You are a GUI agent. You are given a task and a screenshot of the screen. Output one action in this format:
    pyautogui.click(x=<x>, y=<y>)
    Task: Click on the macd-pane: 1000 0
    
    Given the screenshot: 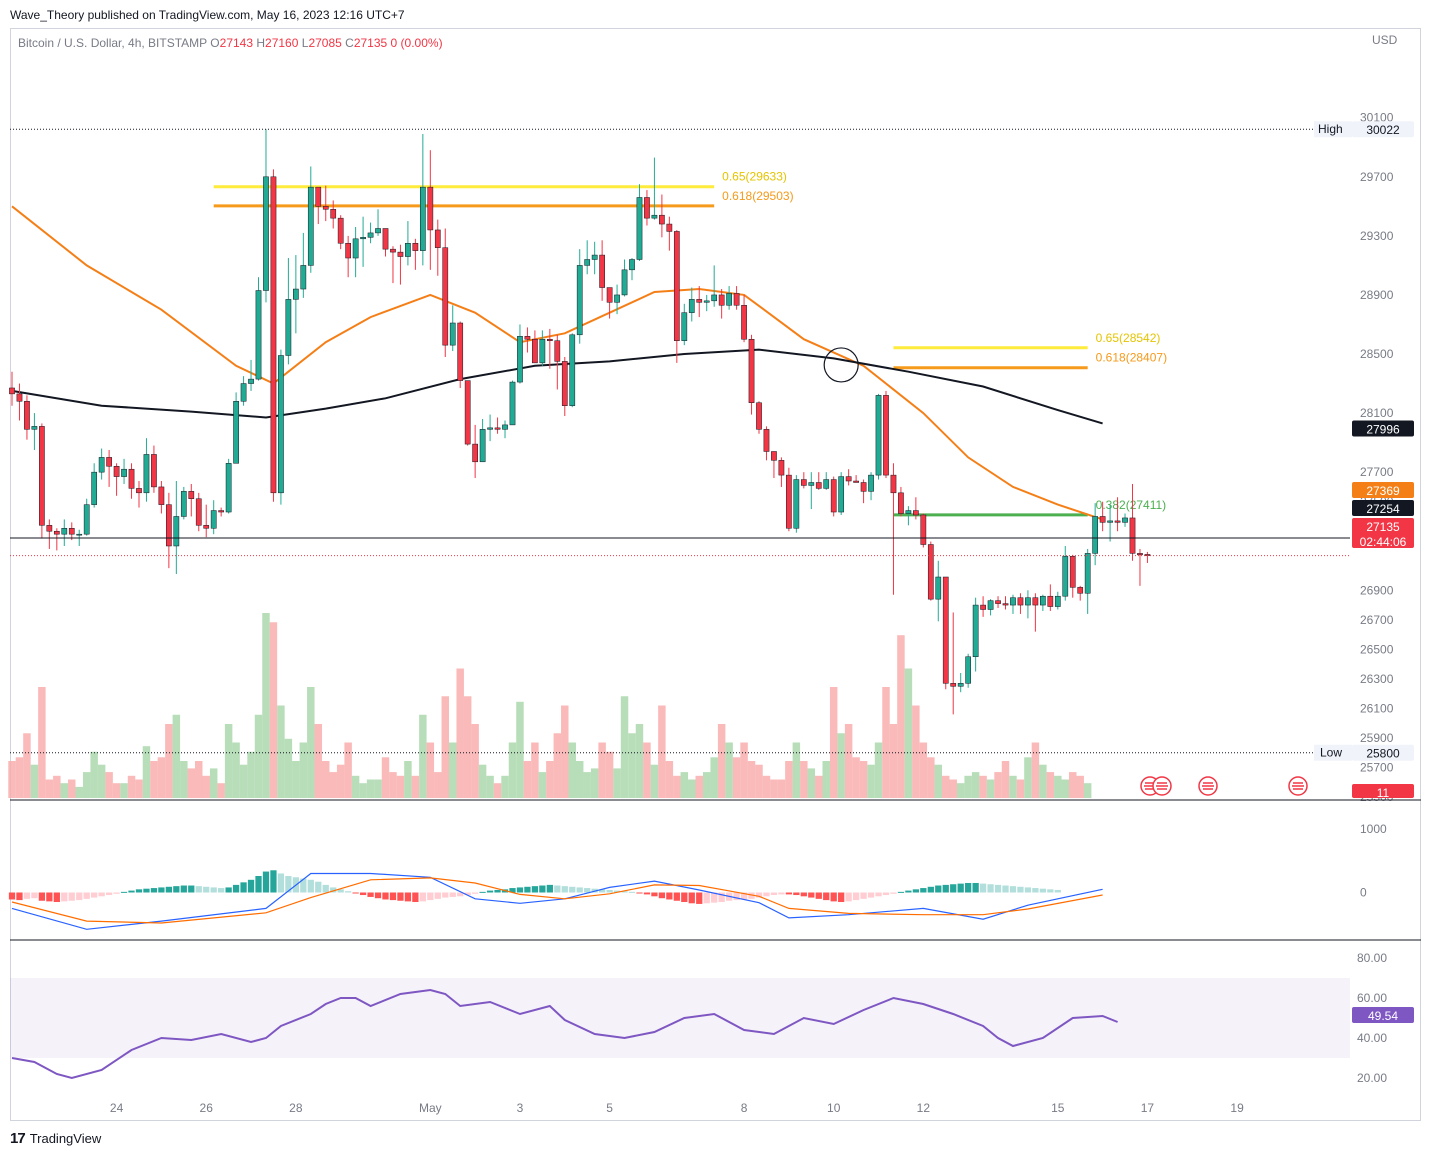 What is the action you would take?
    pyautogui.click(x=697, y=876)
    